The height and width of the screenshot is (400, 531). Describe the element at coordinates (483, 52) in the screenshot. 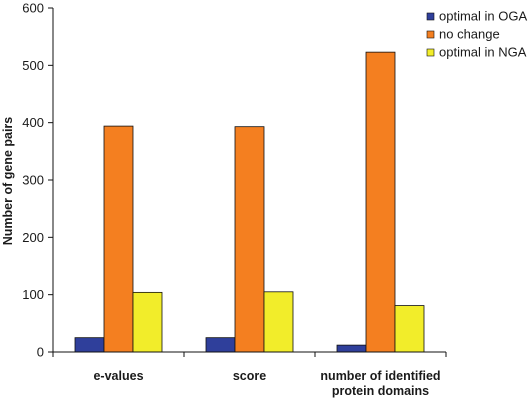

I see `legend-label: optimal in NGA` at that location.